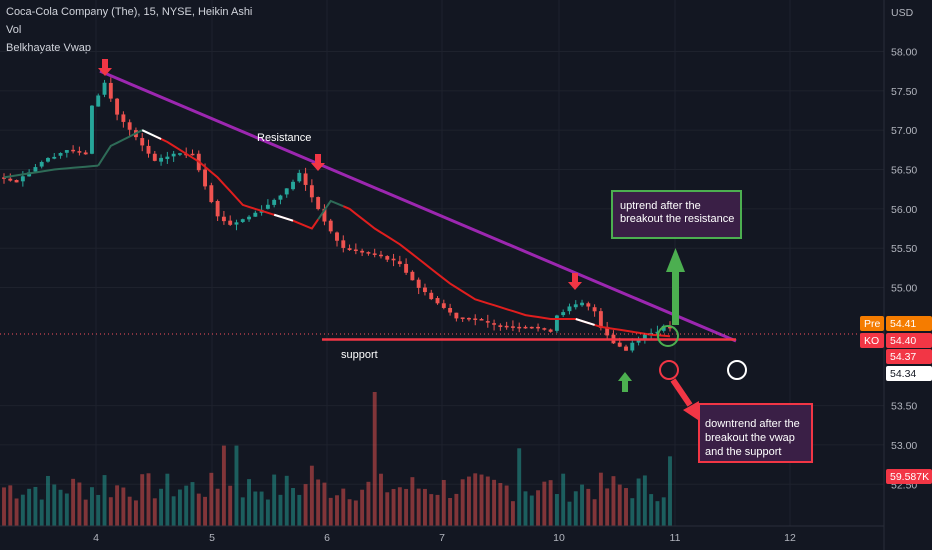 The height and width of the screenshot is (550, 932). Describe the element at coordinates (675, 260) in the screenshot. I see `uptrend-arrow-head` at that location.